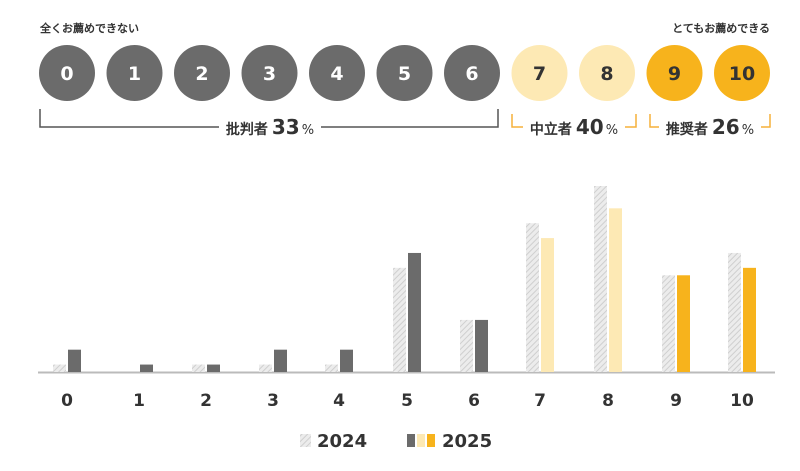 This screenshot has height=471, width=800. I want to click on x-tick-label: 7, so click(540, 401).